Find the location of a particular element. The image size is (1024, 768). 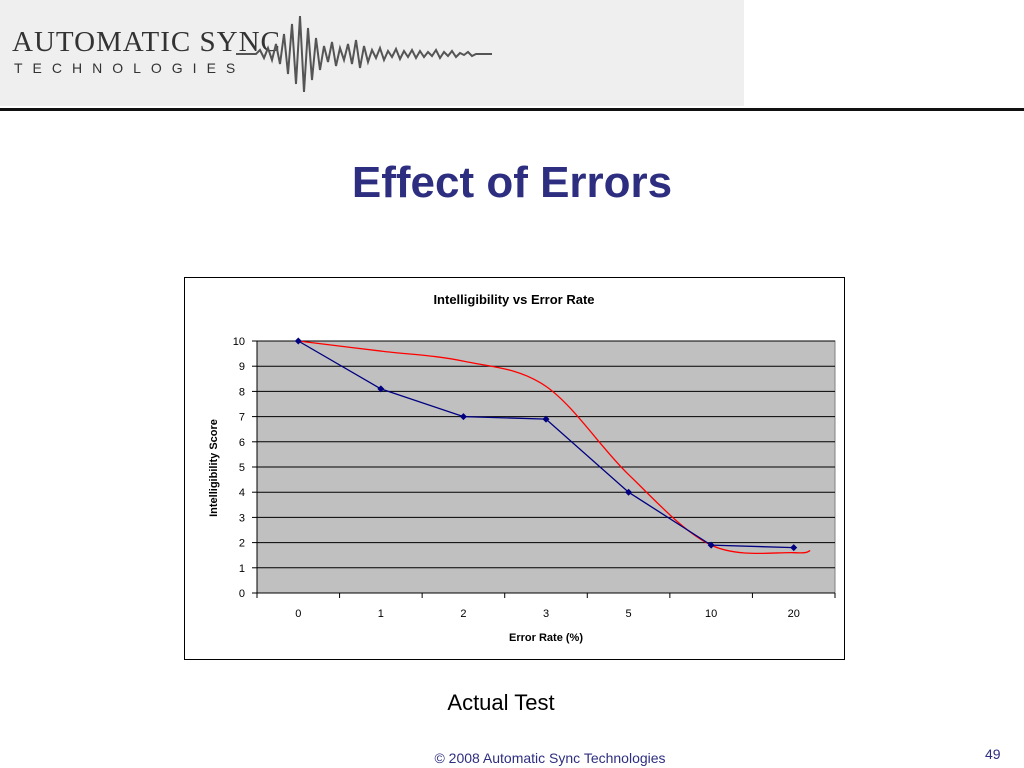

data-markers is located at coordinates (546, 444).